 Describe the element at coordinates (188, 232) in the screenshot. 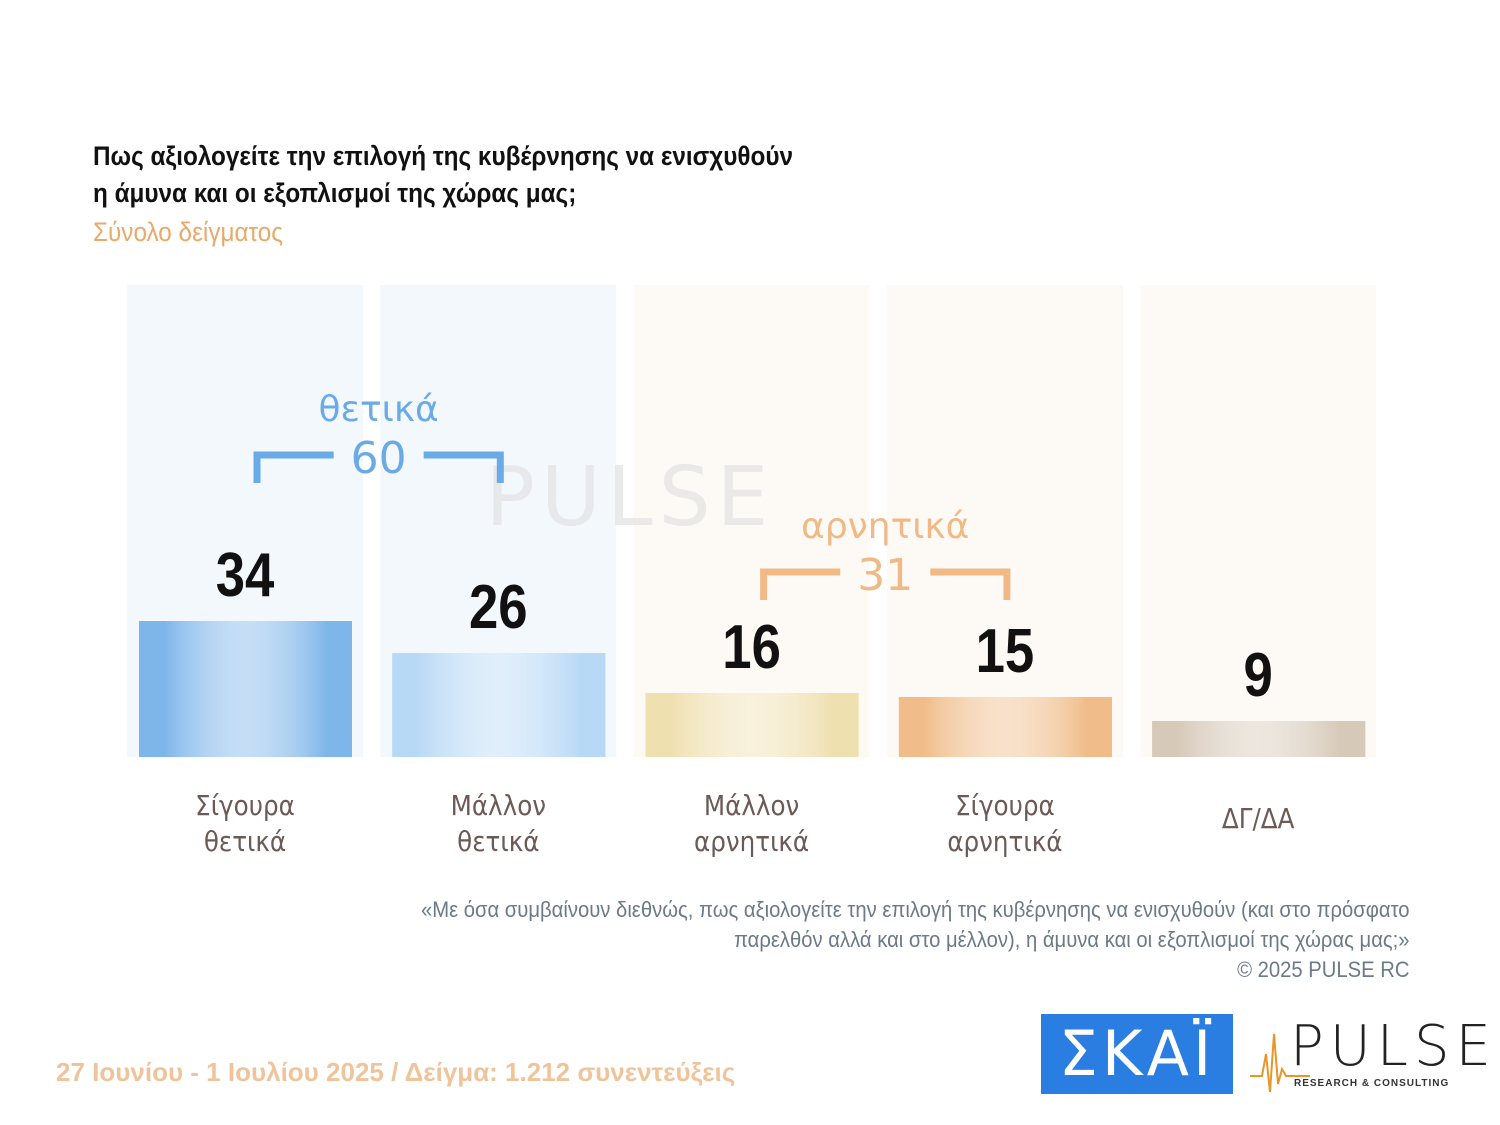

I see `chart-subtitle: Σύνολο δείγματος` at that location.